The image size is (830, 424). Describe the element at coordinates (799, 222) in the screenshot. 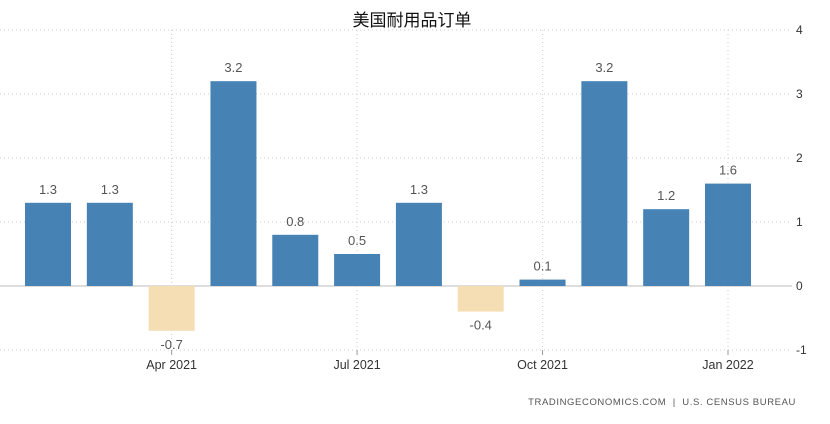

I see `y-tick-label: 1` at that location.